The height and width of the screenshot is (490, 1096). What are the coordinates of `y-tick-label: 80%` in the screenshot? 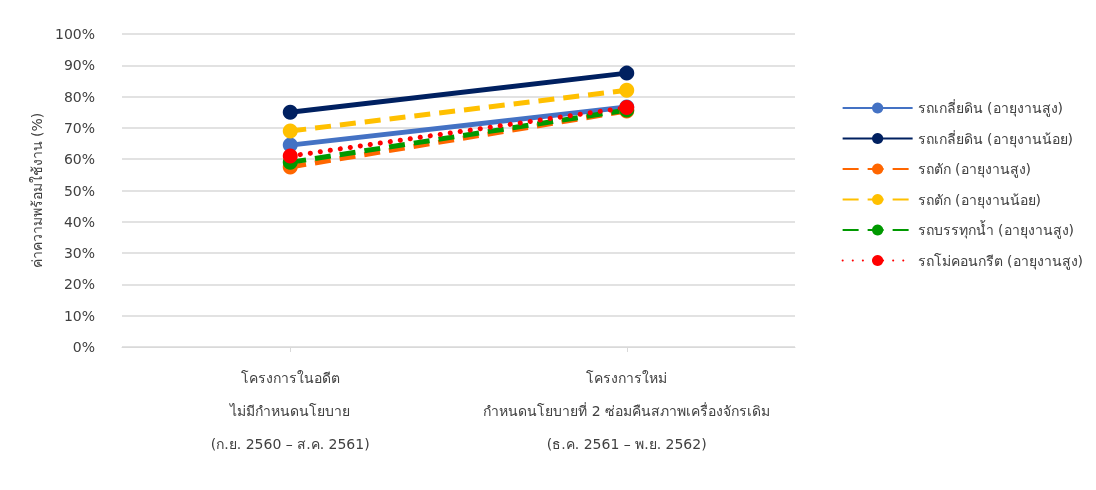 It's located at (79, 96).